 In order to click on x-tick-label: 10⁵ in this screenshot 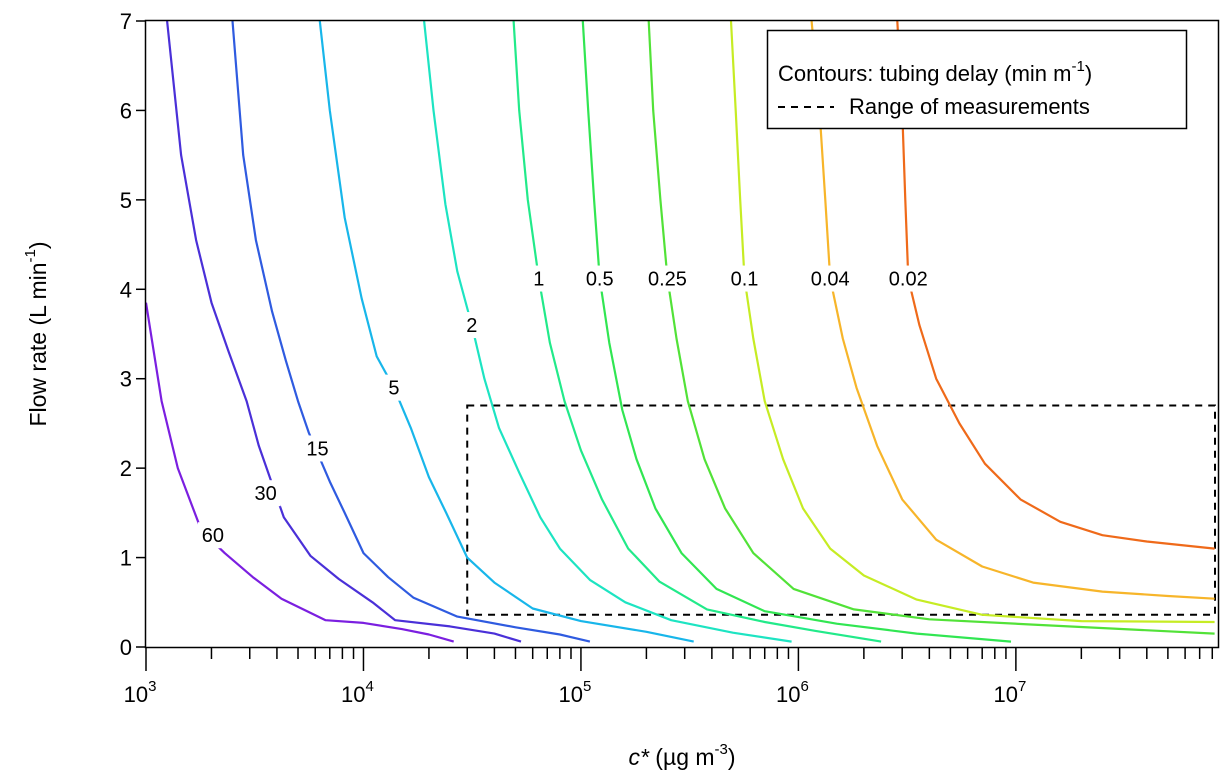, I will do `click(575, 692)`.